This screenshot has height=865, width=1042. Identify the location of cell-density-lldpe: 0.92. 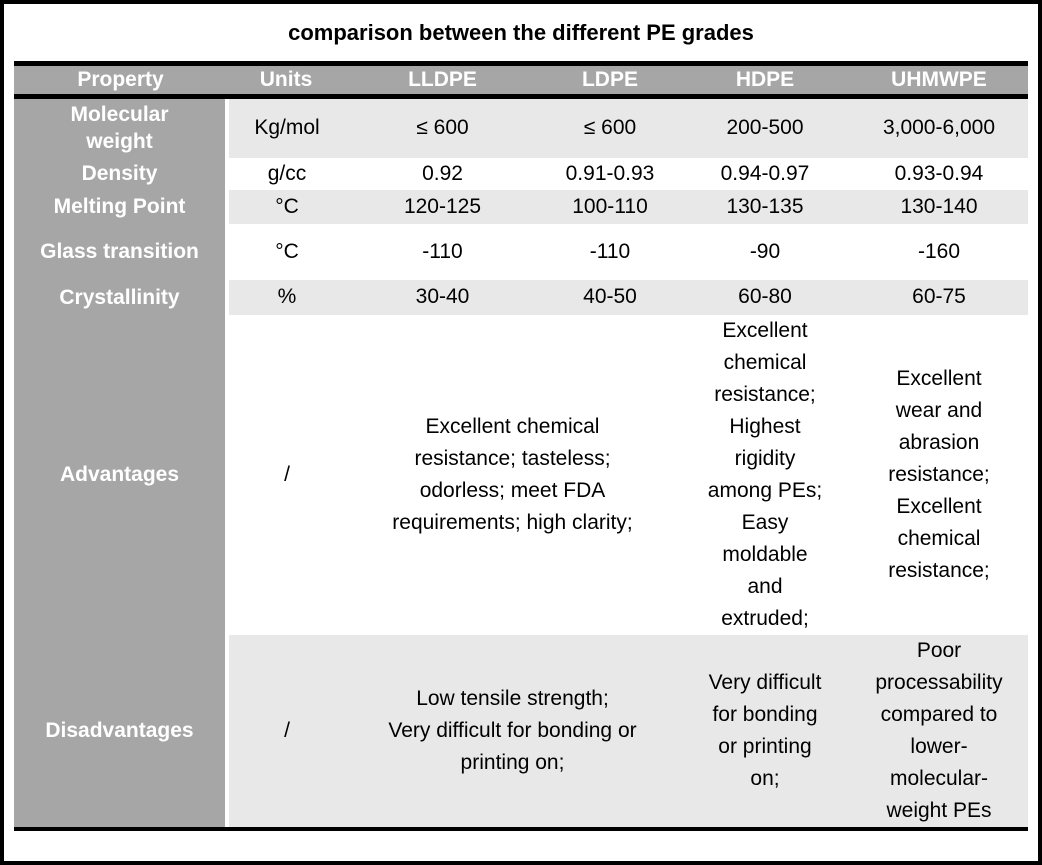
(442, 173).